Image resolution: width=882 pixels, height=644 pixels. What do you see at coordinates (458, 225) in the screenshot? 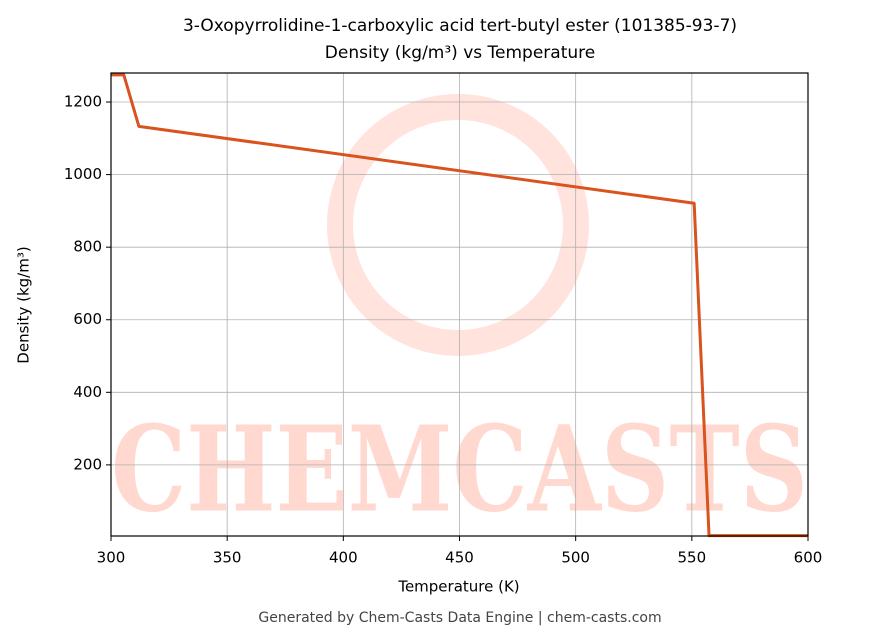
I see `watermark-logo` at bounding box center [458, 225].